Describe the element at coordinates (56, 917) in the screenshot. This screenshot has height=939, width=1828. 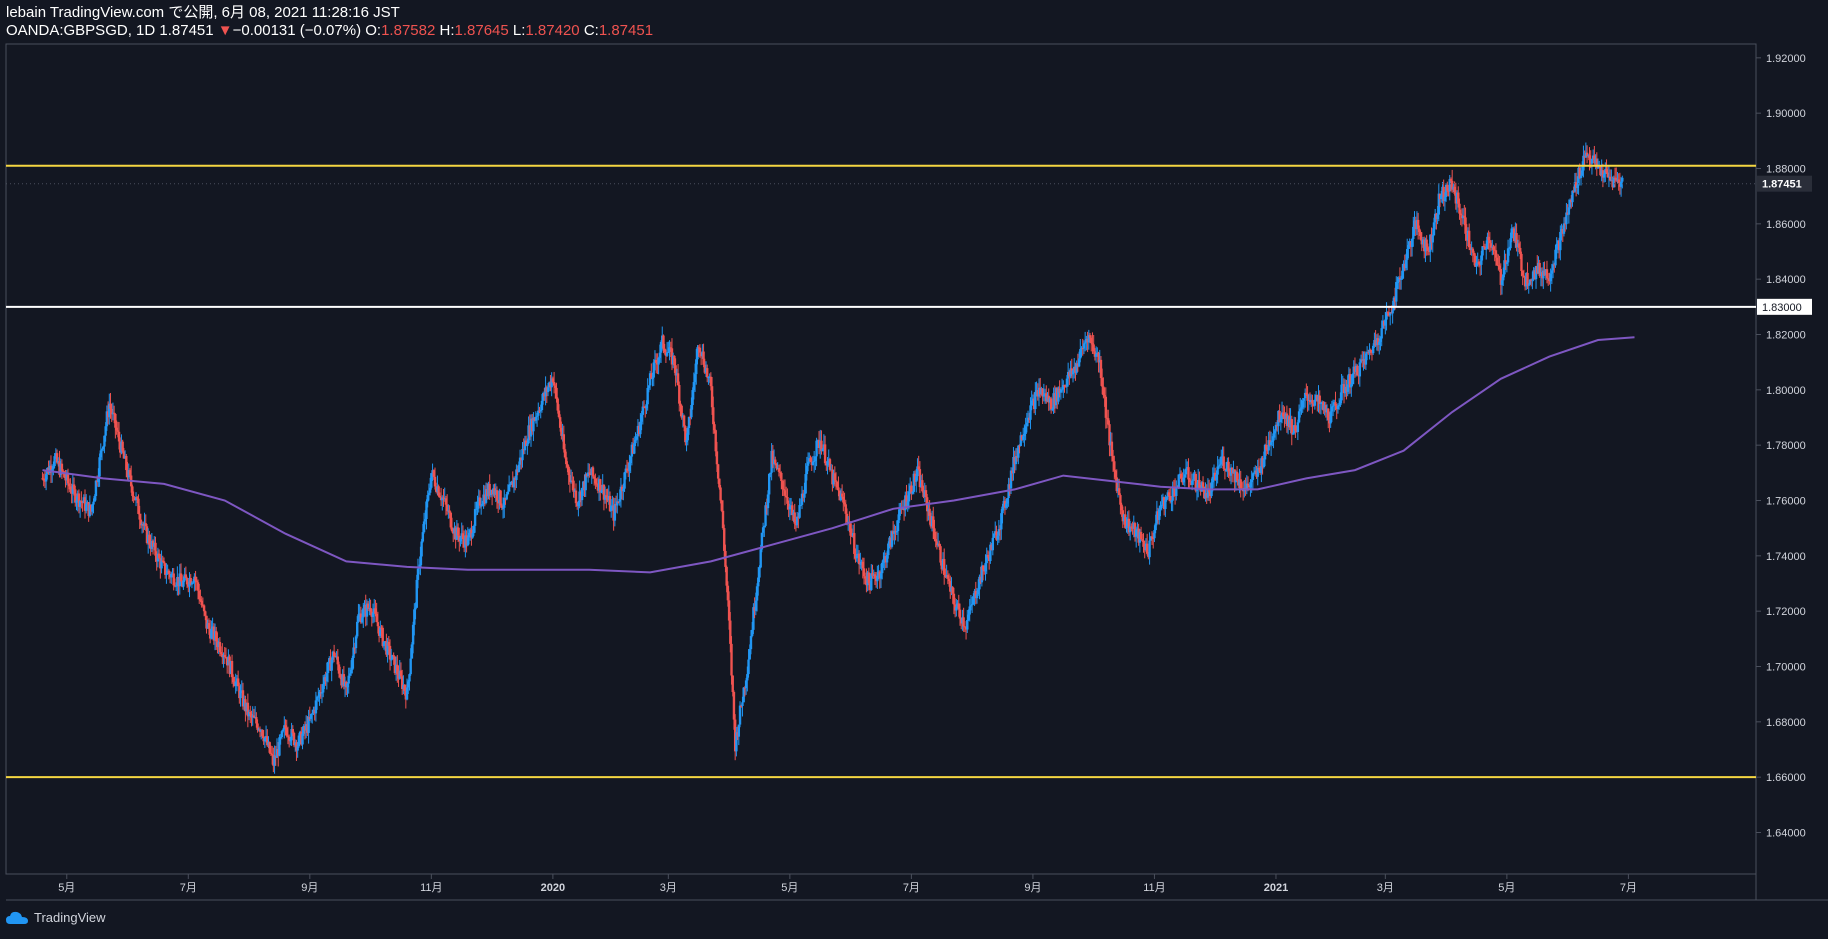
I see `tradingview-logo: TradingView` at that location.